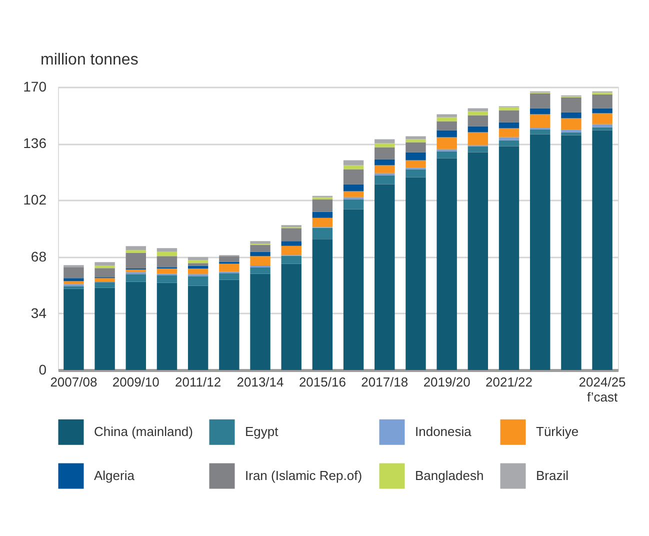 This screenshot has width=649, height=536. I want to click on y-tick-label: 102, so click(35, 200).